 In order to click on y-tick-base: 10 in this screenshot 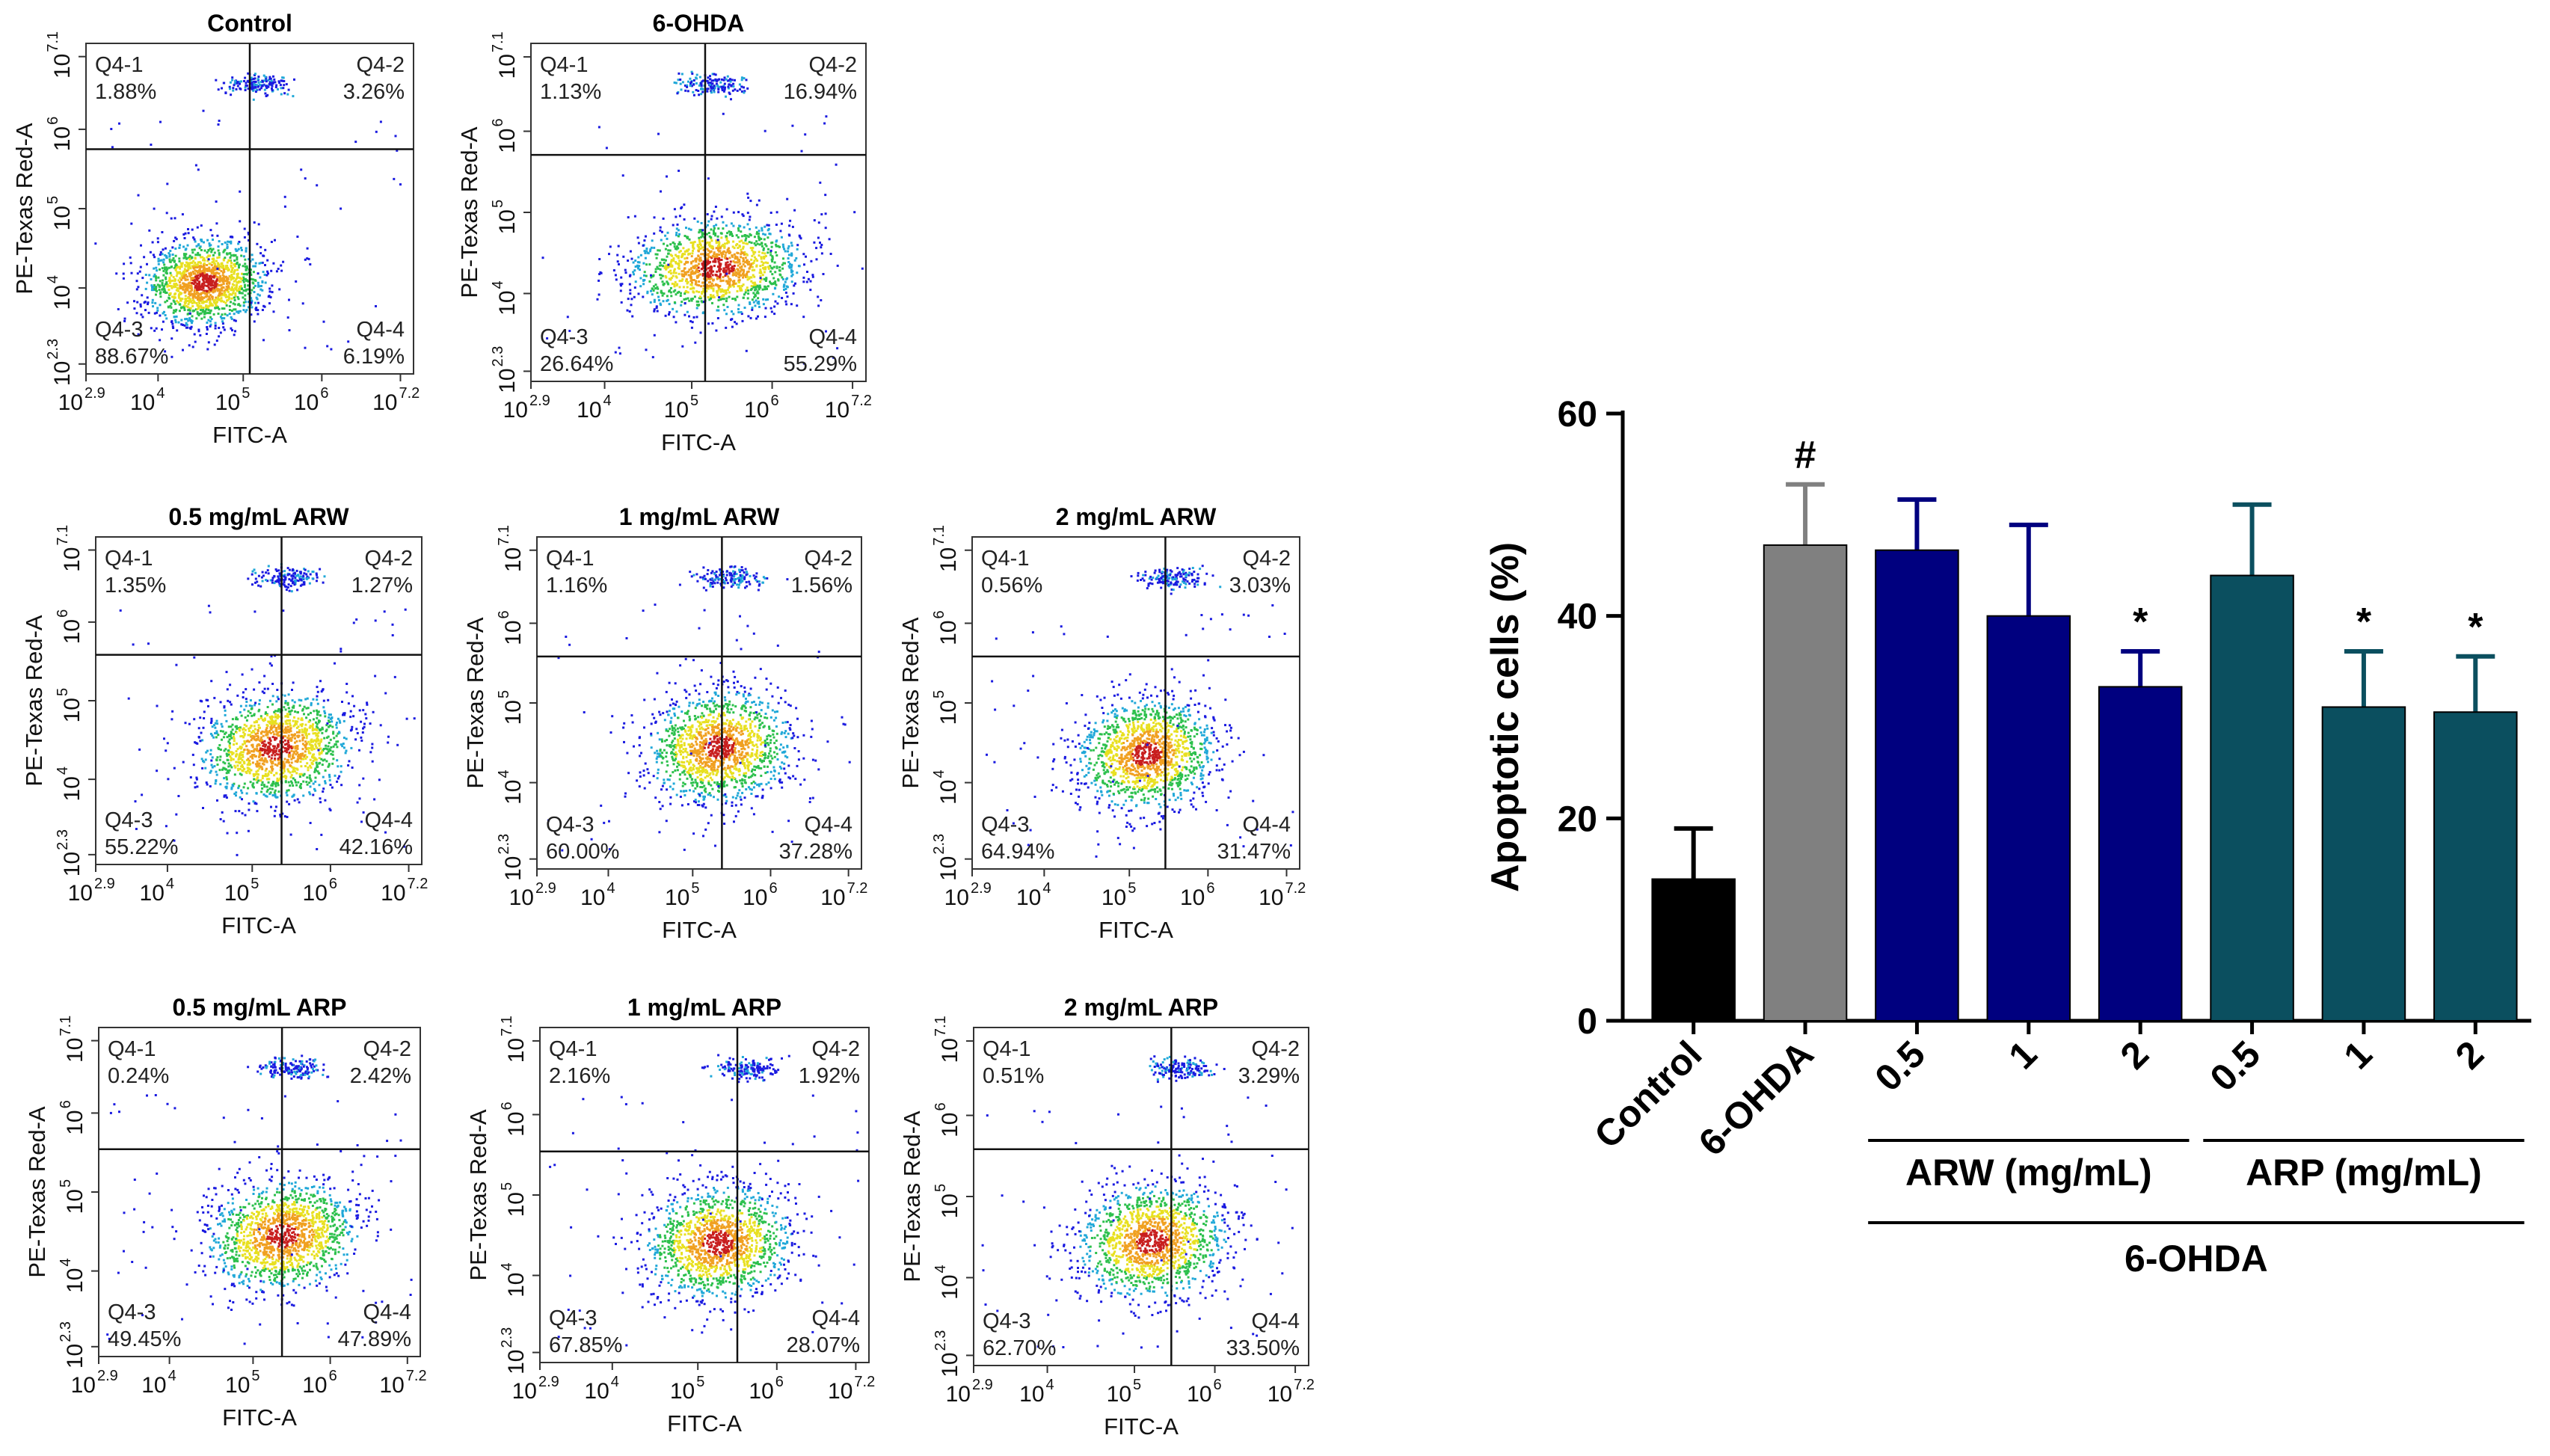, I will do `click(507, 221)`.